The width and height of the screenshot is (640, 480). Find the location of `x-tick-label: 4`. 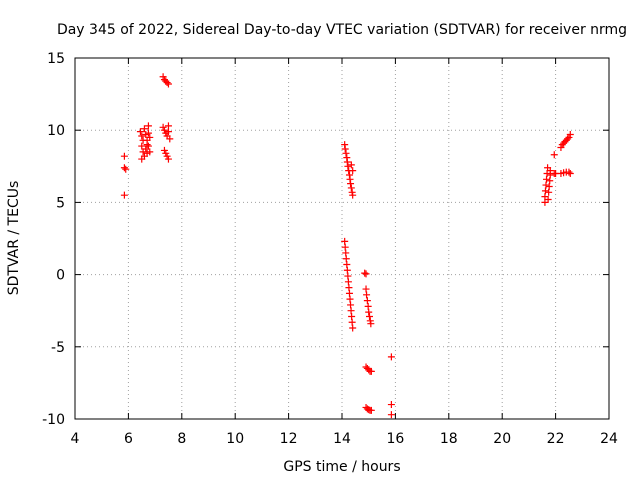

x-tick-label: 4 is located at coordinates (75, 439).